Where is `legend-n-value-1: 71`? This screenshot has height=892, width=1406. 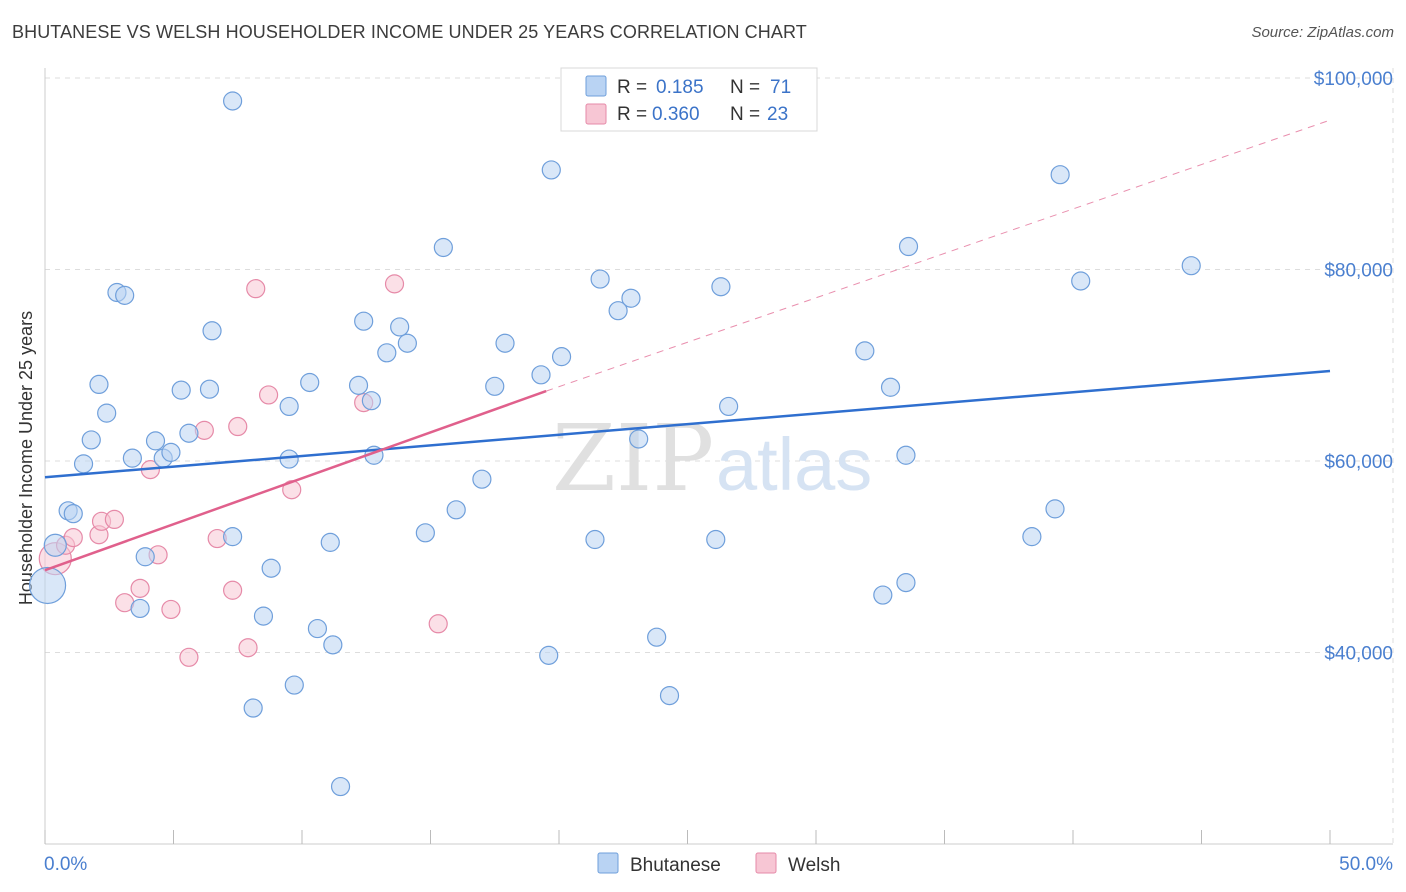 legend-n-value-1: 71 is located at coordinates (780, 87).